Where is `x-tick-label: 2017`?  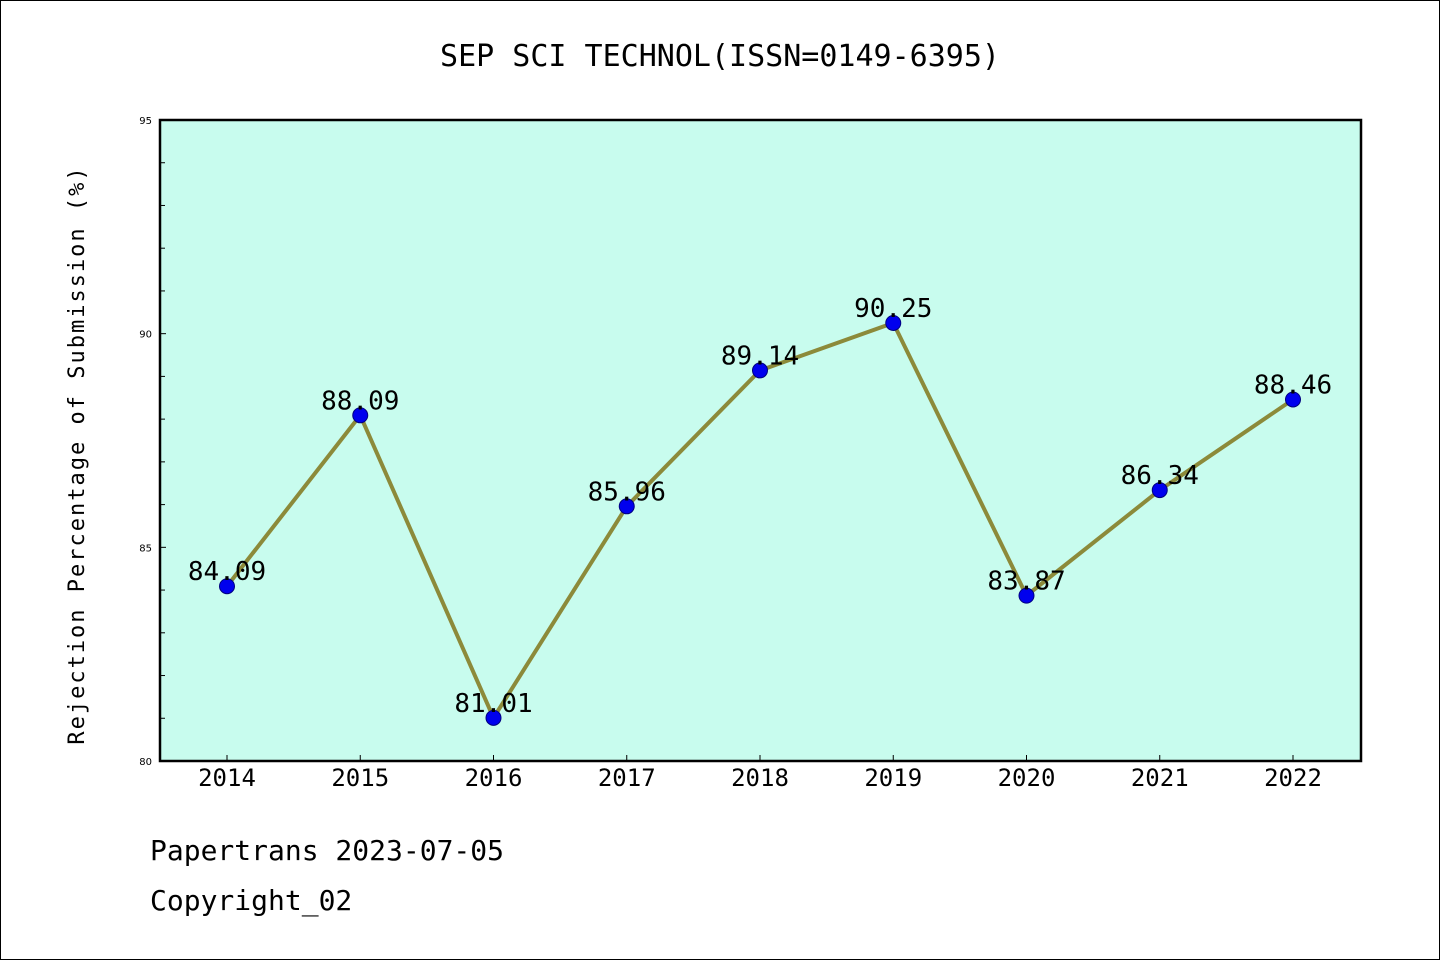 x-tick-label: 2017 is located at coordinates (627, 778).